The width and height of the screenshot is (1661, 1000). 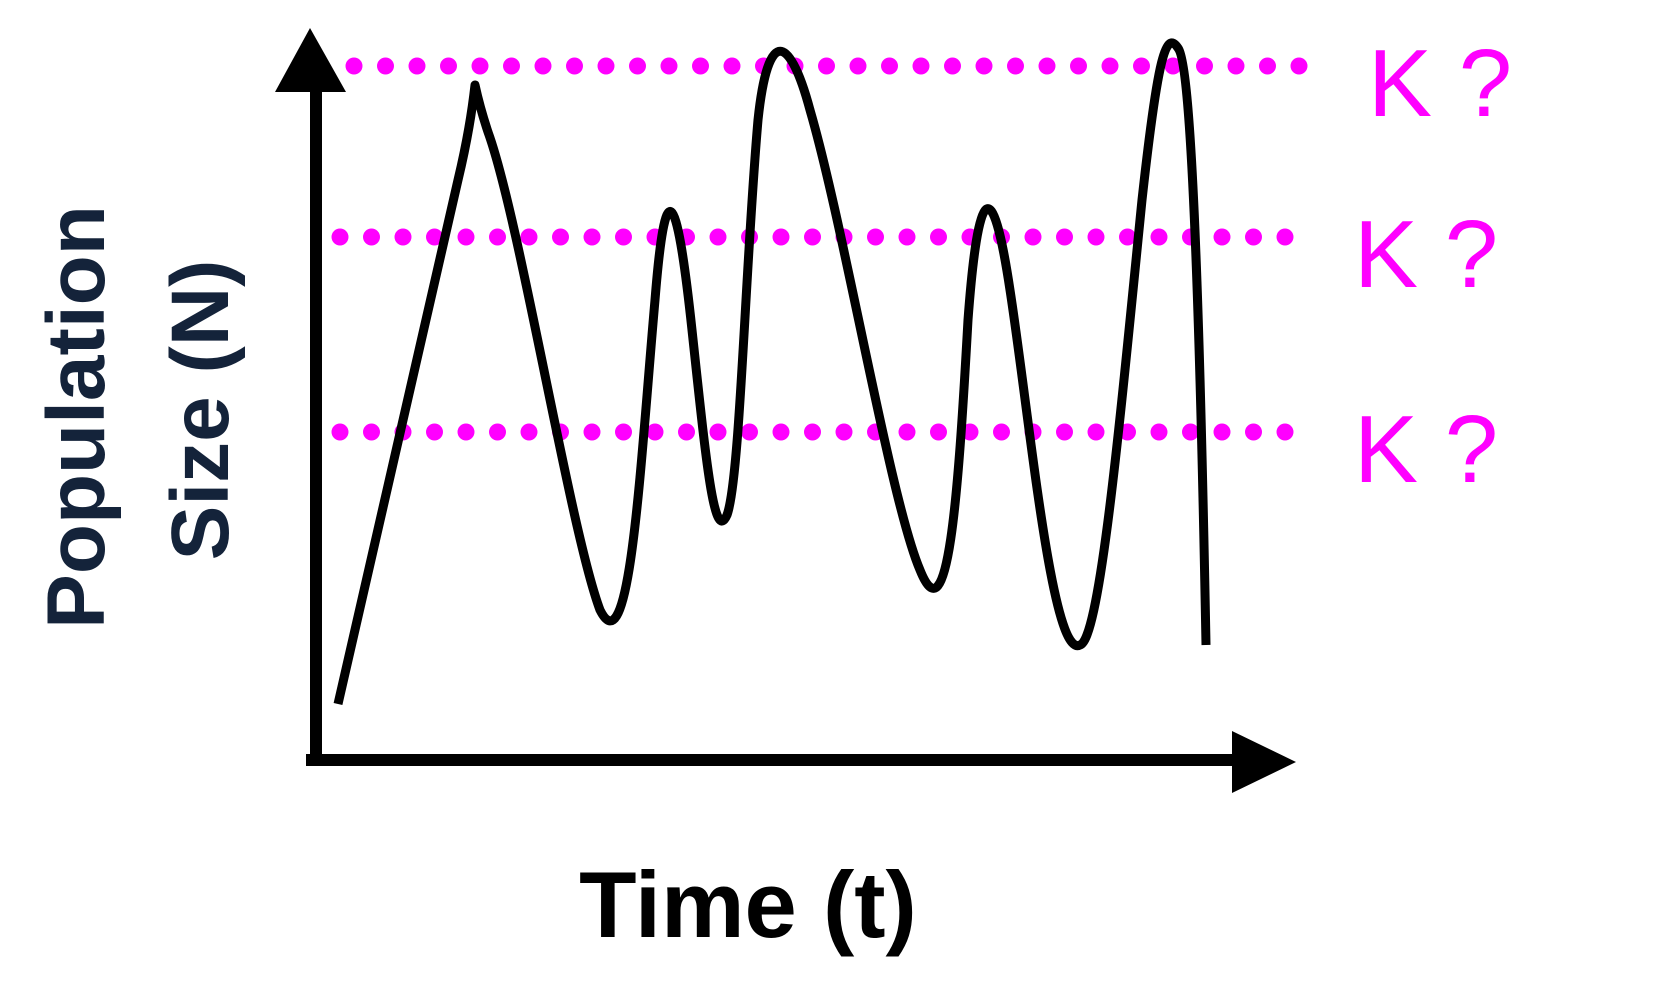 What do you see at coordinates (748, 904) in the screenshot?
I see `x-axis-label: Time (t)` at bounding box center [748, 904].